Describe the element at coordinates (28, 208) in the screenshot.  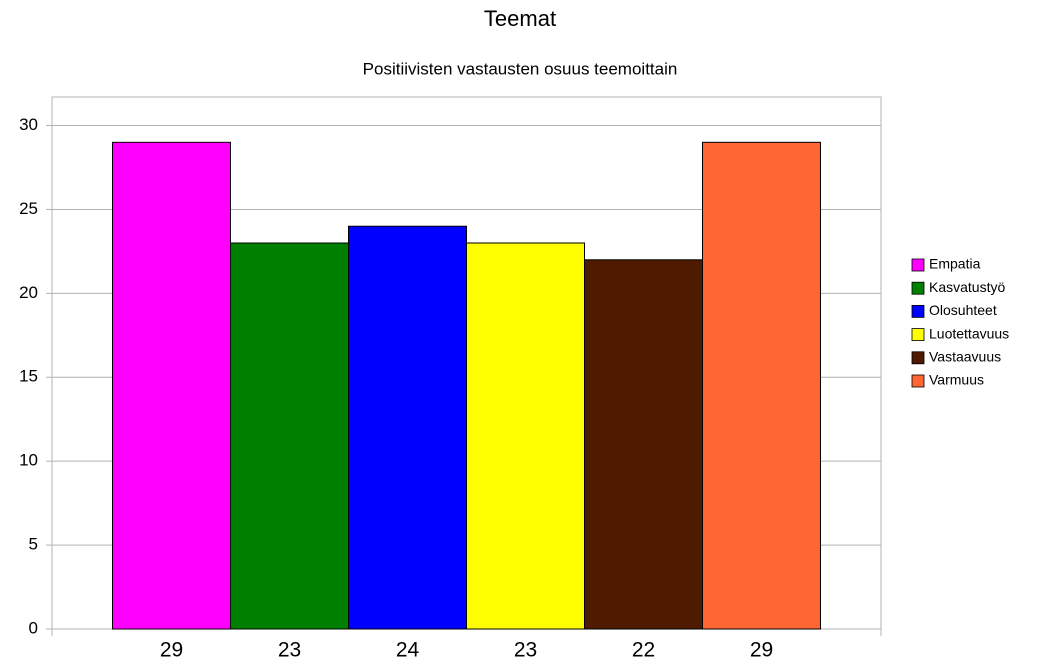
I see `y-tick-label: 25` at that location.